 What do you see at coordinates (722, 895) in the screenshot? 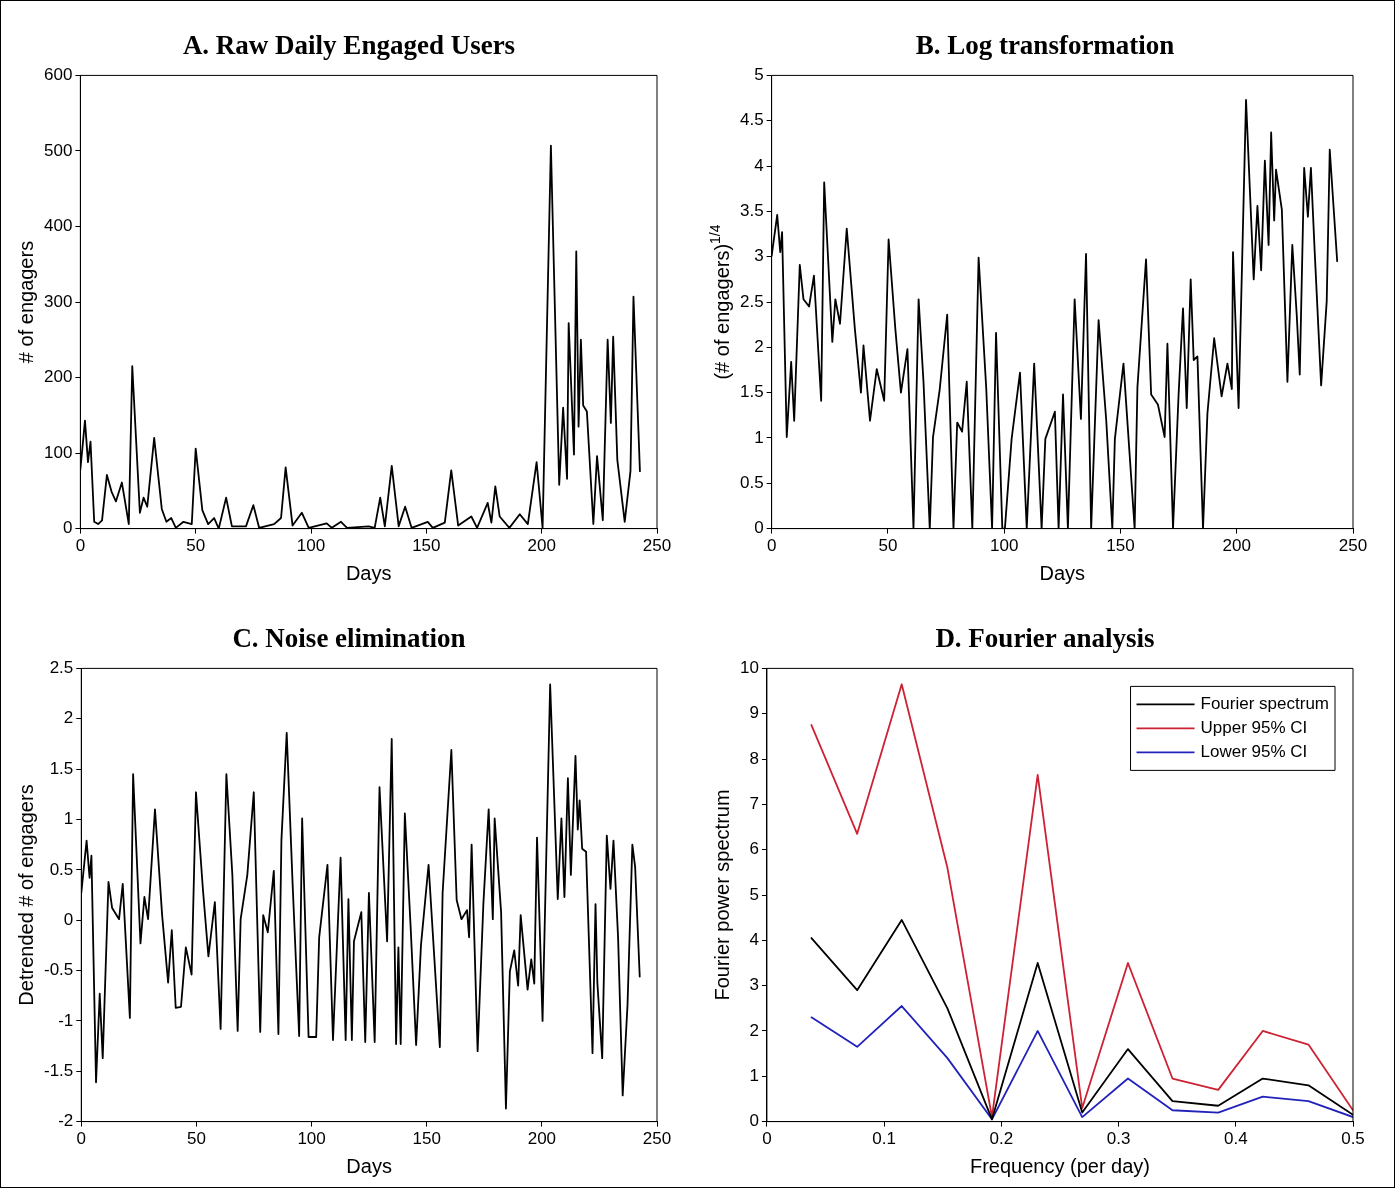
I see `y-axis-title: Fourier power spectrum` at bounding box center [722, 895].